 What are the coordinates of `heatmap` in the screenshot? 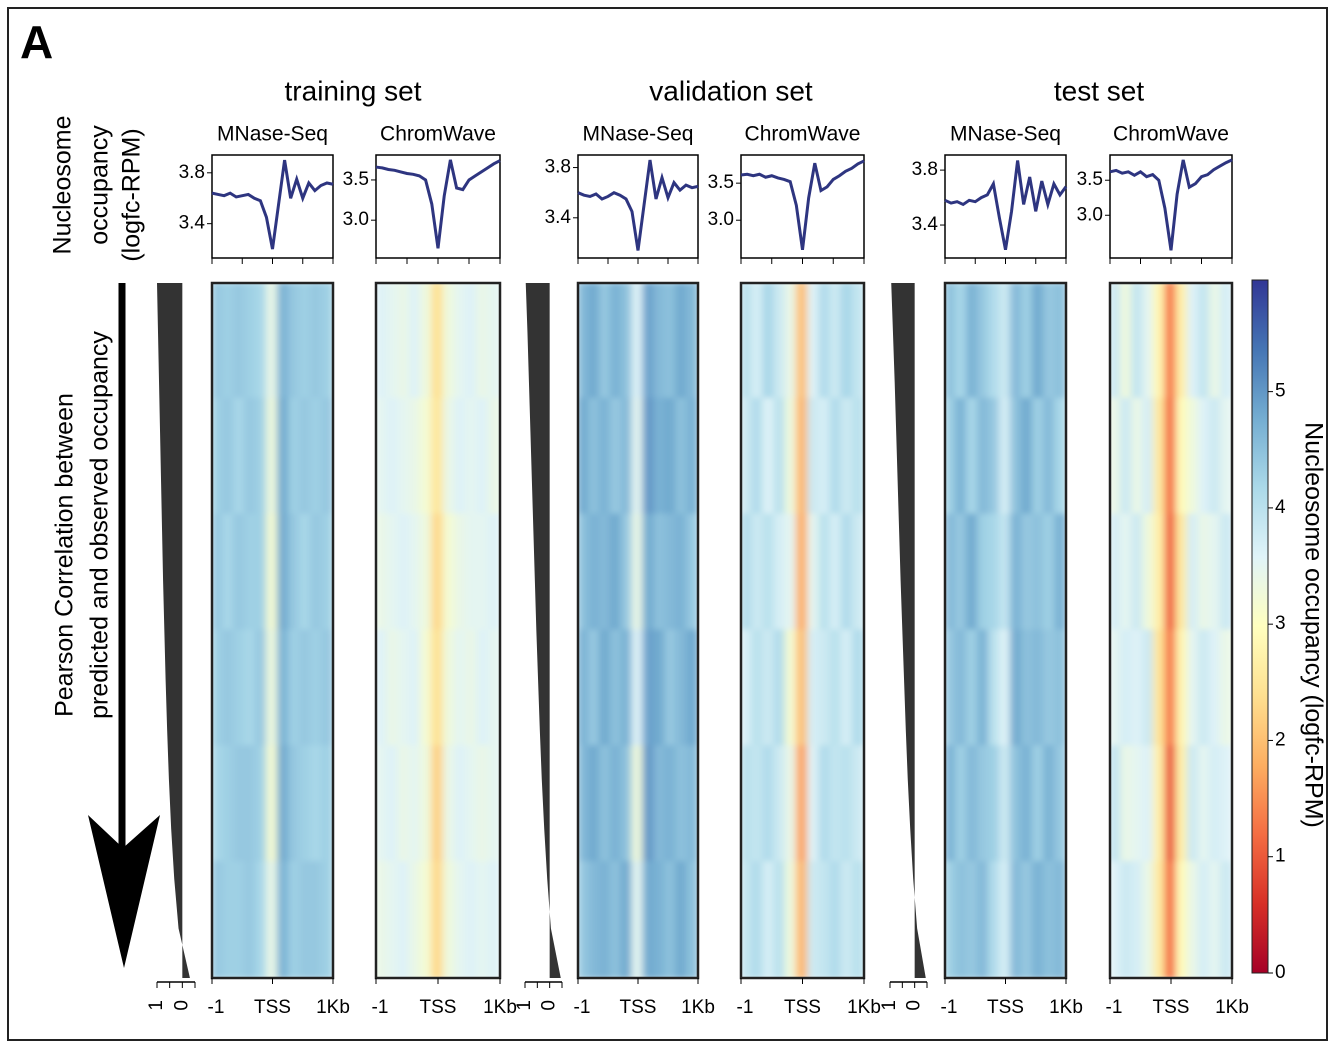 It's located at (438, 630).